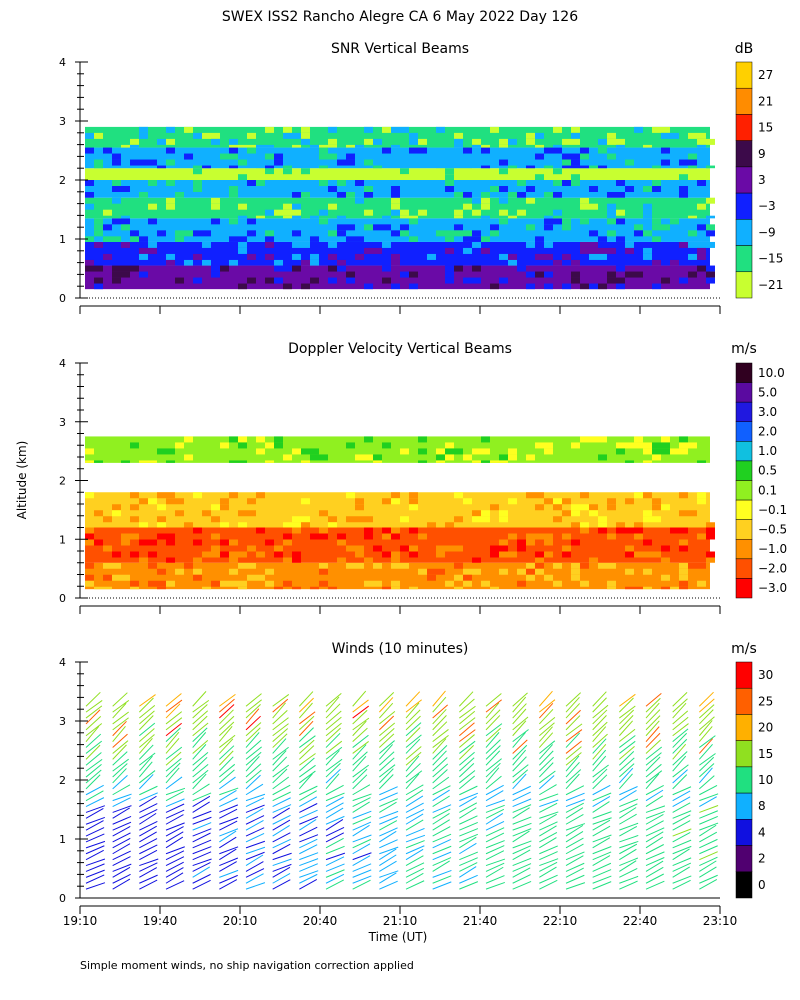 Image resolution: width=800 pixels, height=1000 pixels. I want to click on colorbar-label: −0.1, so click(772, 510).